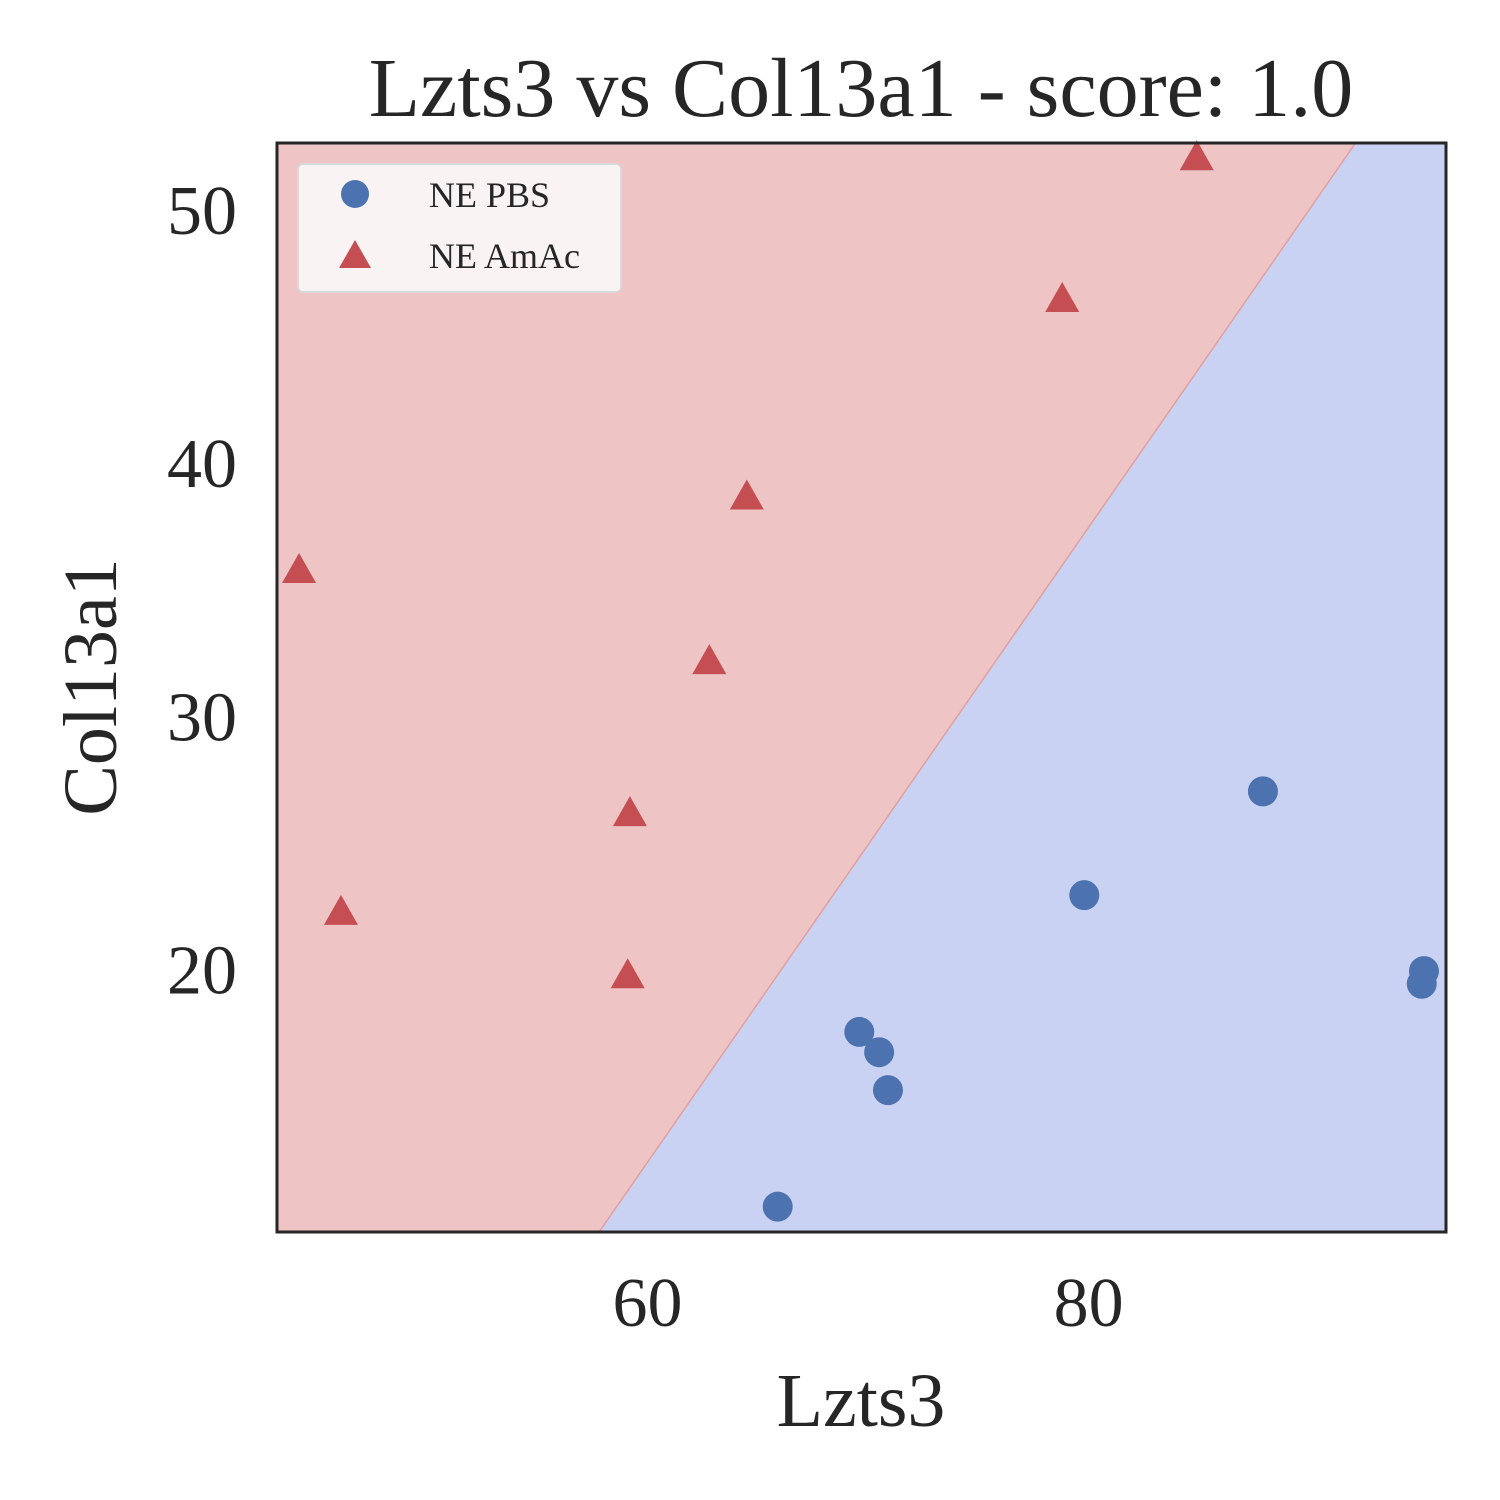 The height and width of the screenshot is (1500, 1500). I want to click on legend-marker-ne-amac, so click(355, 254).